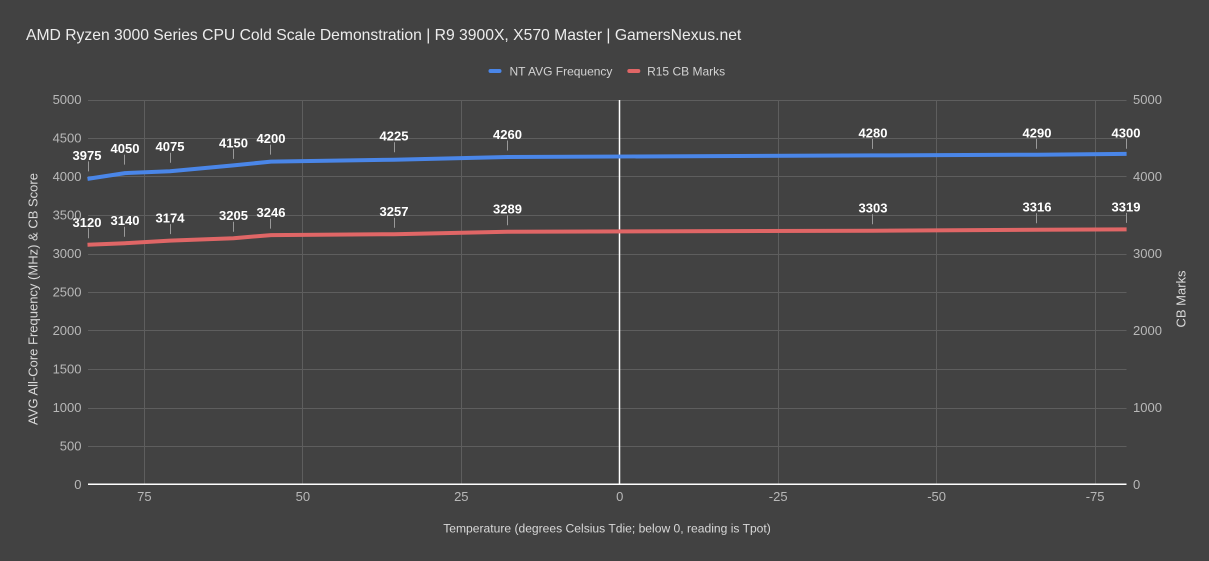 This screenshot has width=1209, height=561. I want to click on svg-text: 25, so click(461, 496).